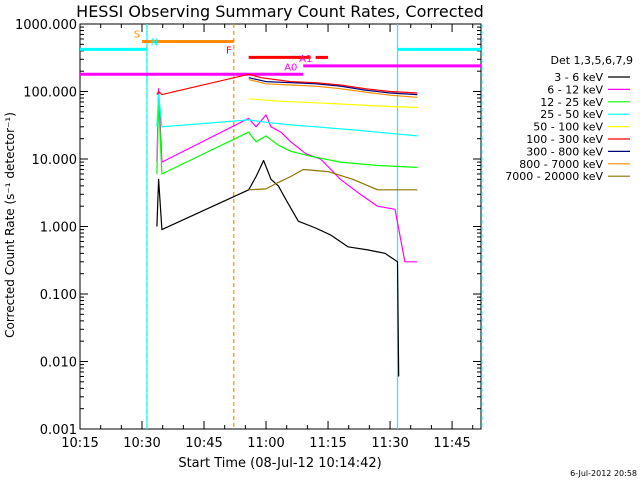 Image resolution: width=640 pixels, height=480 pixels. What do you see at coordinates (265, 443) in the screenshot?
I see `x-tick-label: 11:00` at bounding box center [265, 443].